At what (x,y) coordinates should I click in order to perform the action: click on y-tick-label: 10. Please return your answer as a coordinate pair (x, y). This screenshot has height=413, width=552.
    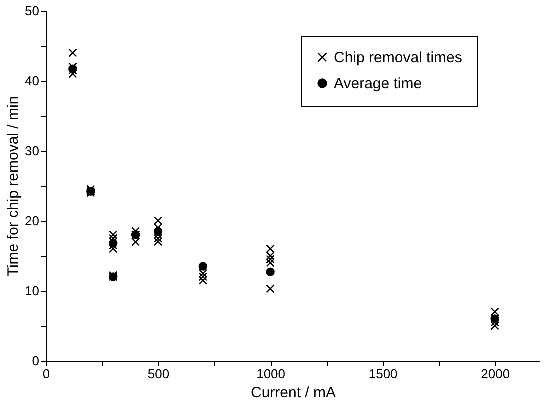
    Looking at the image, I should click on (32, 291).